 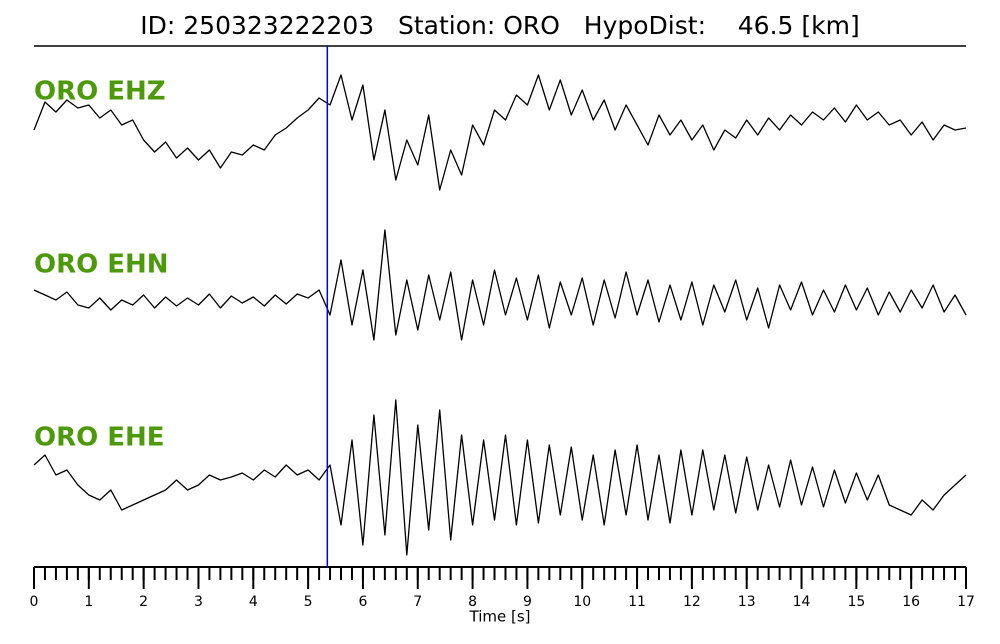 I want to click on trace-label: ORO EHN, so click(x=101, y=265).